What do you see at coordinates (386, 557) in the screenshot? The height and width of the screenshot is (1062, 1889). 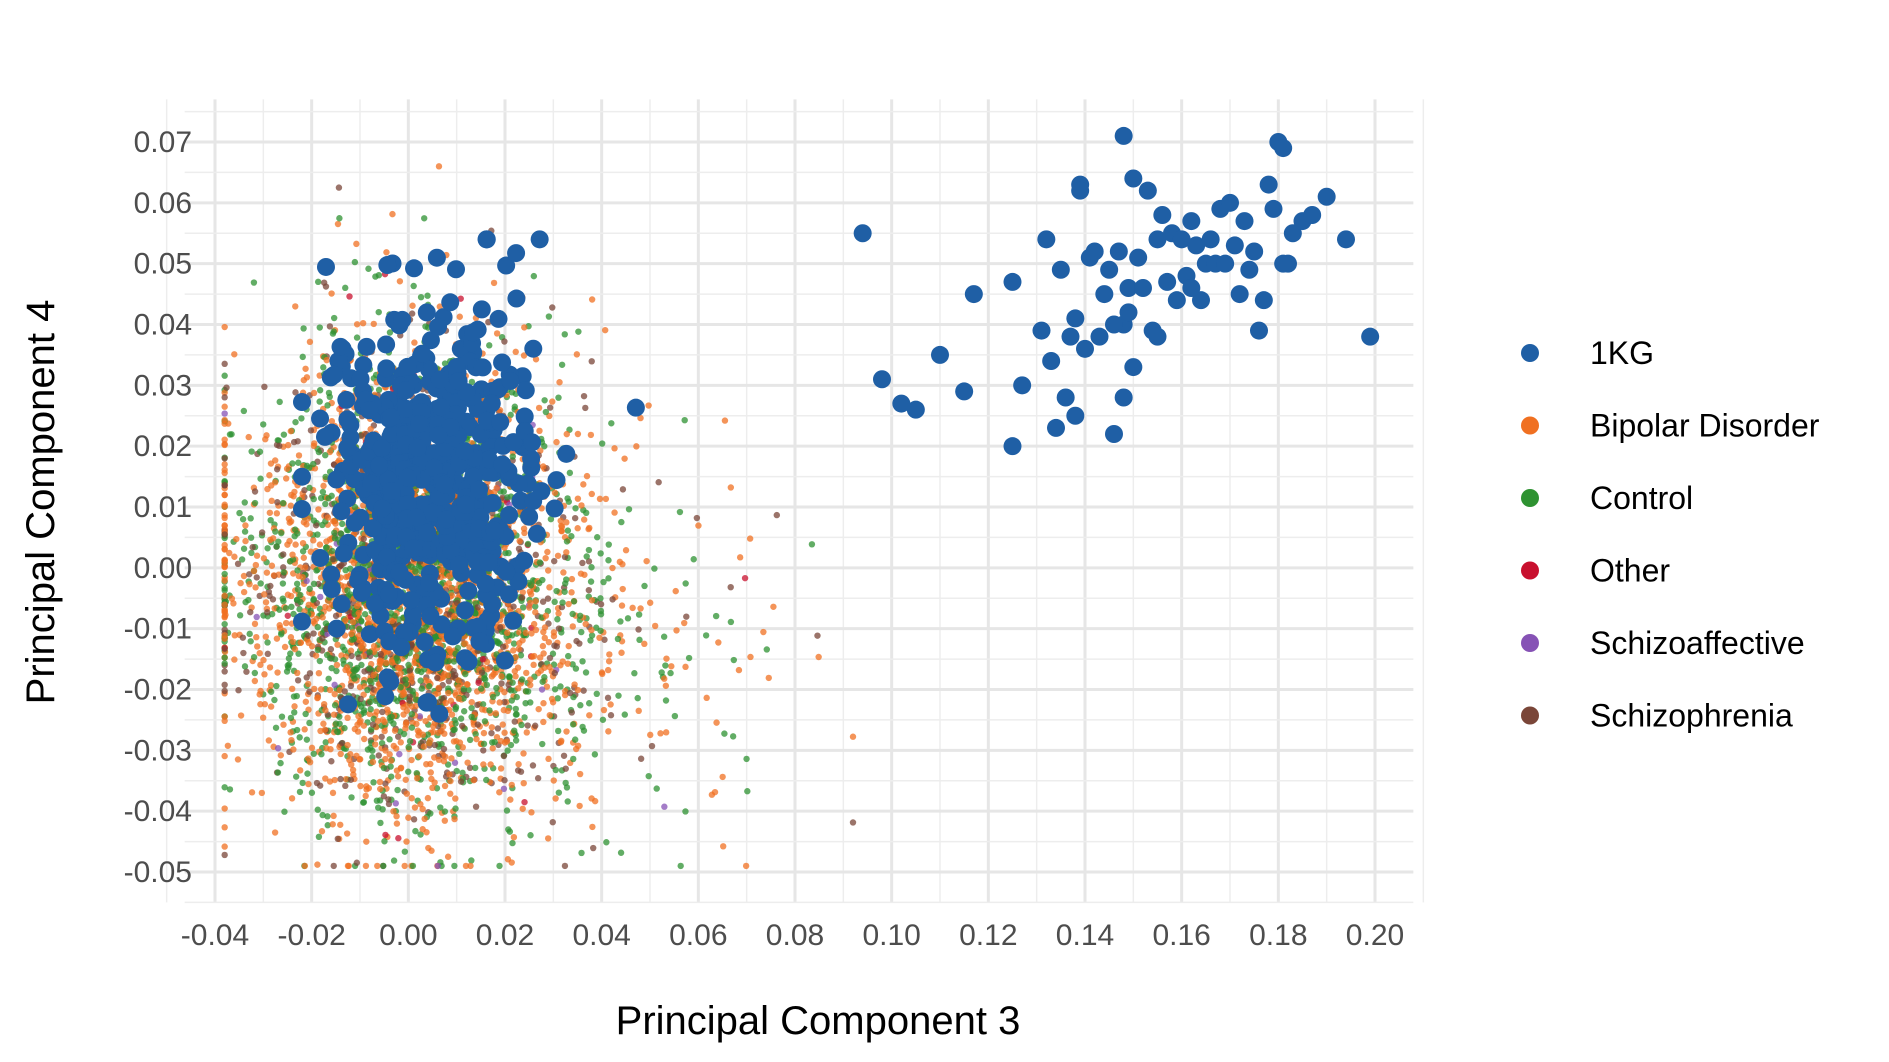 I see `point-1kg` at bounding box center [386, 557].